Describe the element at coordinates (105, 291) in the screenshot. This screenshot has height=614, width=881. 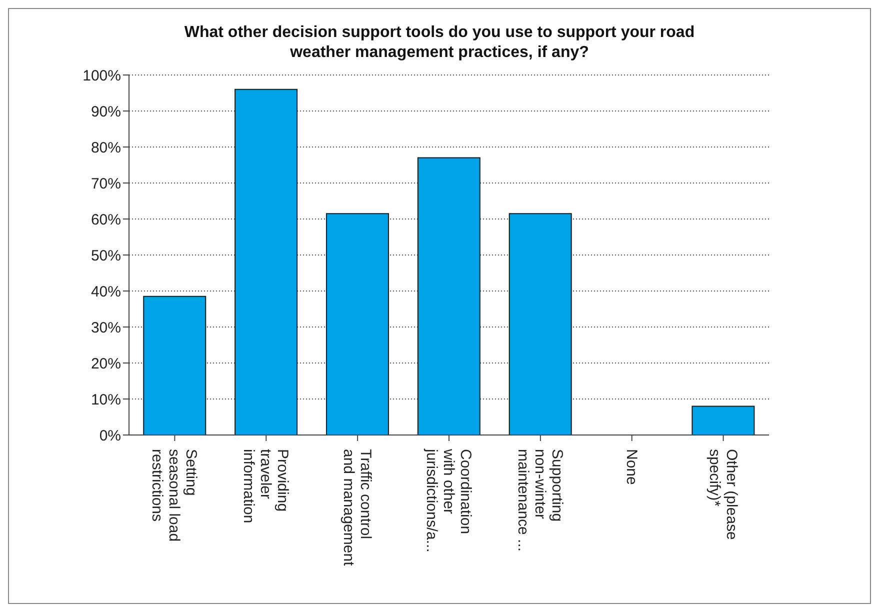
I see `y-tick-label: 40%` at that location.